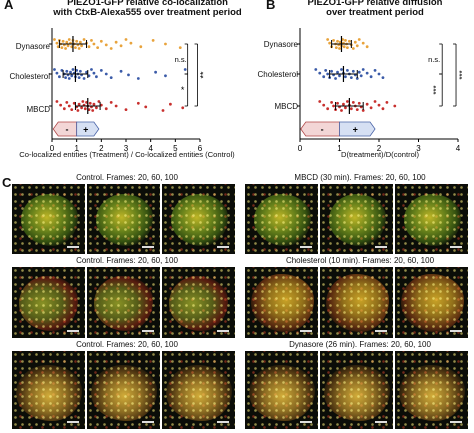 This screenshot has width=474, height=433. I want to click on panel-b-xlabel: D(treatment)/D(control), so click(380, 154).